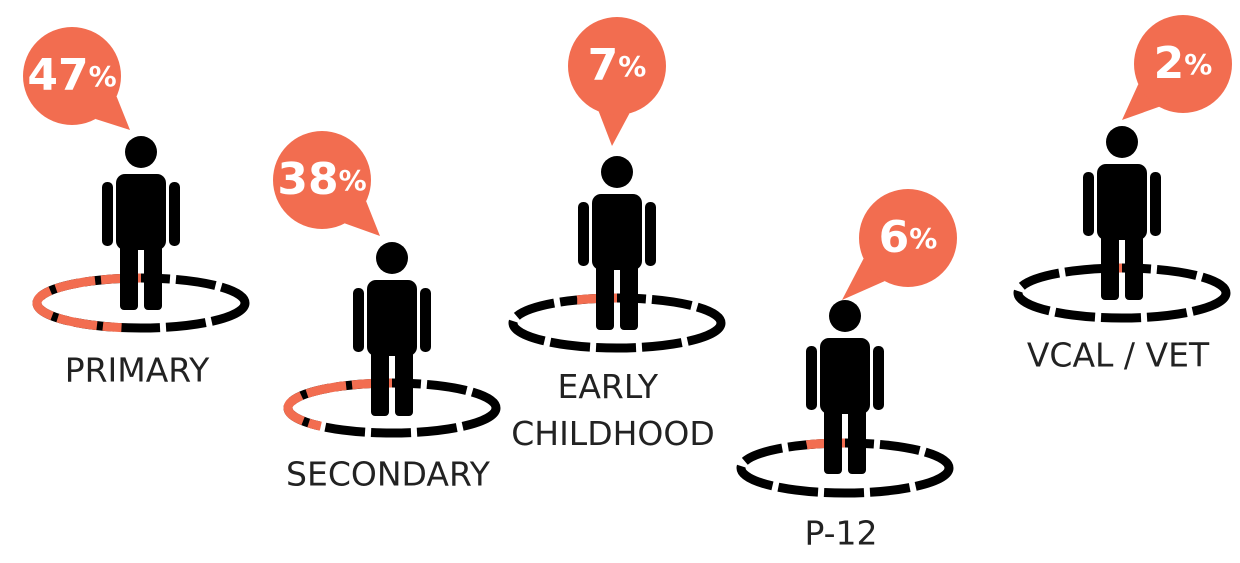 This screenshot has height=563, width=1240. I want to click on category-label: EARLY CHILDHOOD, so click(613, 410).